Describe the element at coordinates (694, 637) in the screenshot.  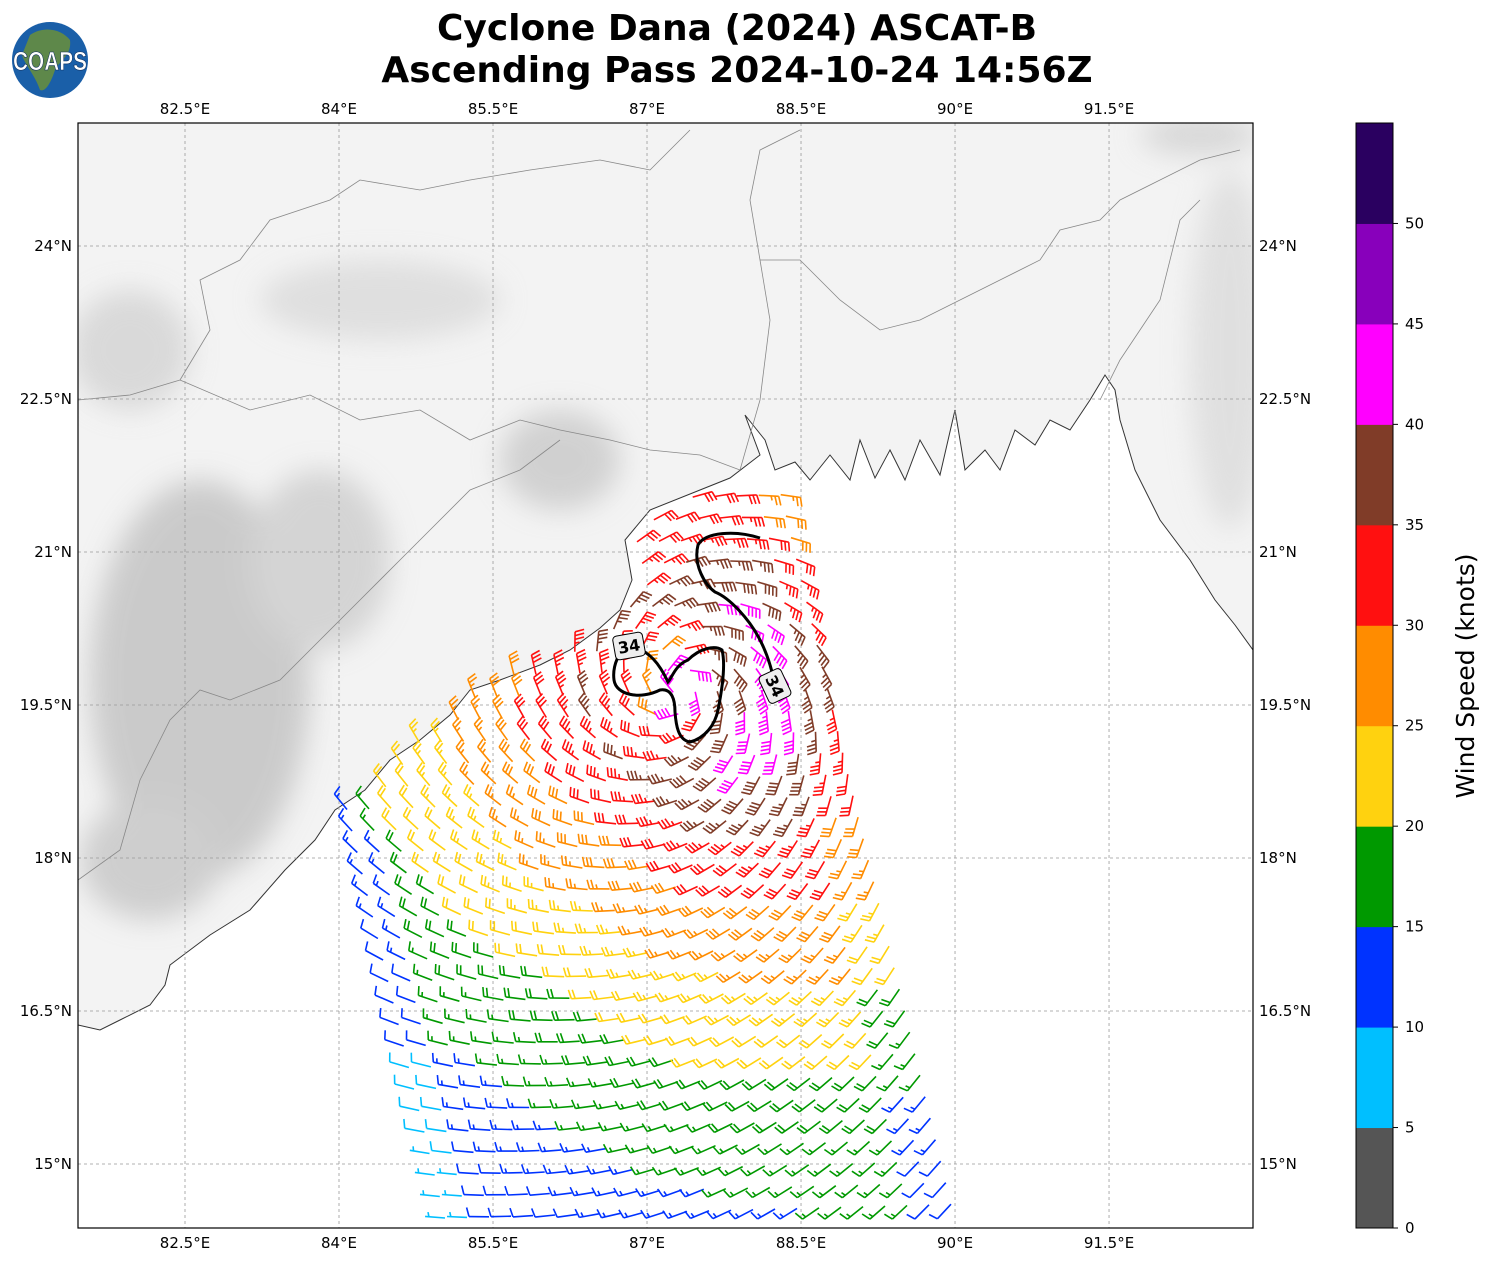
I see `contour-34kt` at that location.